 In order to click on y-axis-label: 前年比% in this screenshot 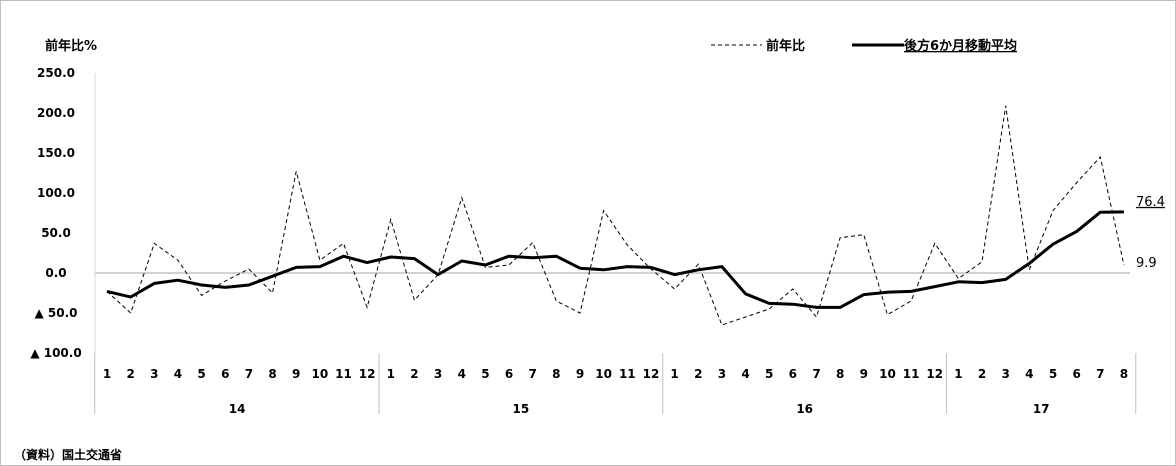, I will do `click(71, 46)`.